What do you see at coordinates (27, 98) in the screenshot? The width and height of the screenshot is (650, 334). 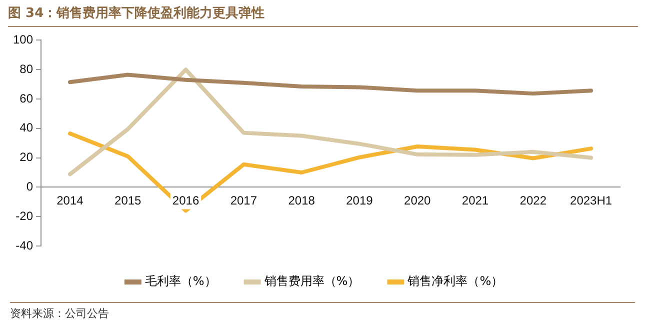 I see `y-tick-label: 60` at bounding box center [27, 98].